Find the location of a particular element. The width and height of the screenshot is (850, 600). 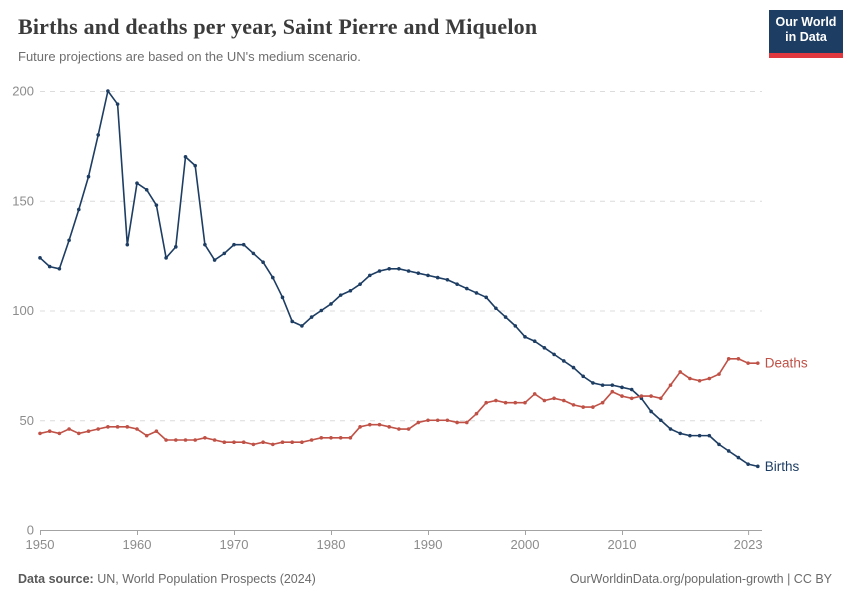

owid-logo: Our World in Data is located at coordinates (806, 34).